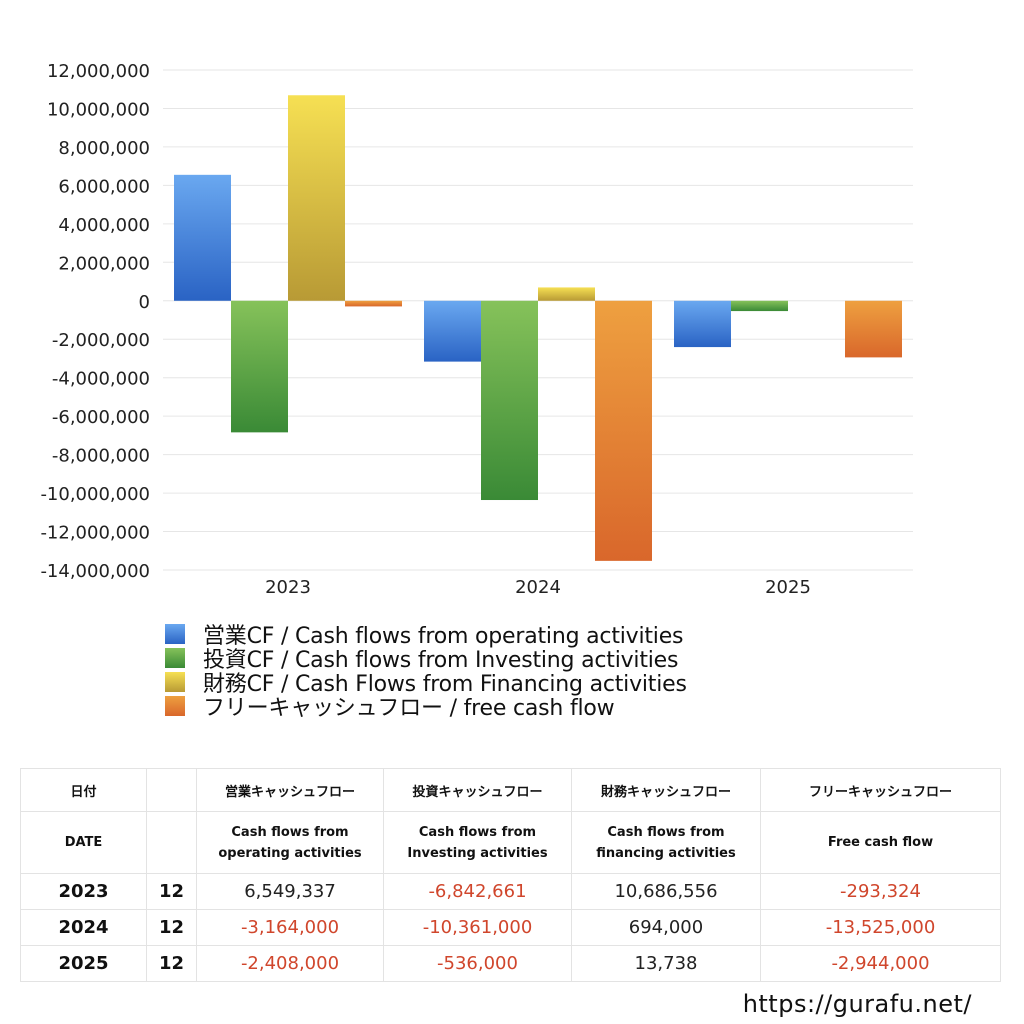 Image resolution: width=1024 pixels, height=1024 pixels. What do you see at coordinates (290, 790) in the screenshot?
I see `header-operating-jp: 営業キャッシュフロー` at bounding box center [290, 790].